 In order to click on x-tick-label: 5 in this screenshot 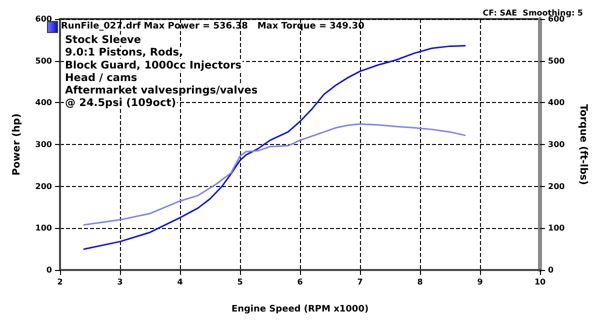, I will do `click(240, 282)`.